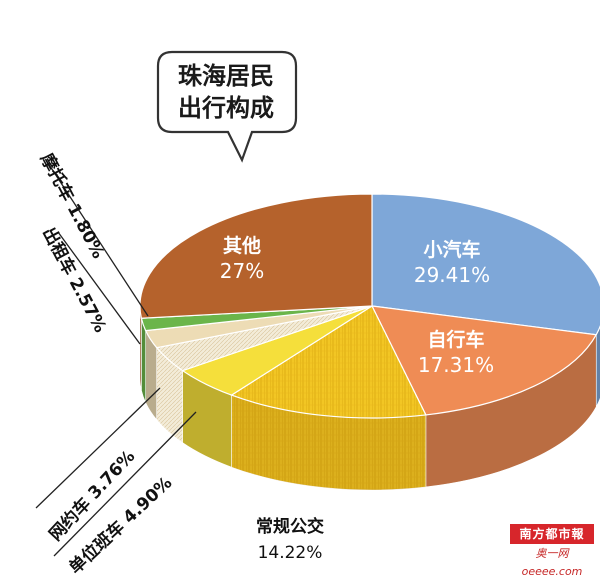 Image resolution: width=600 pixels, height=581 pixels. What do you see at coordinates (99, 288) in the screenshot?
I see `pointer-line-taxi` at bounding box center [99, 288].